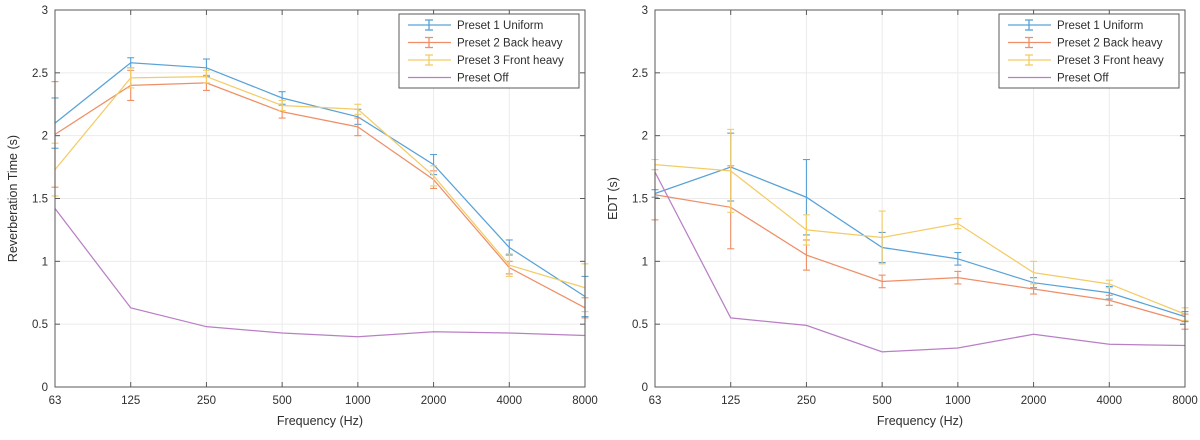  I want to click on y-axis-title: EDT (s), so click(613, 198).